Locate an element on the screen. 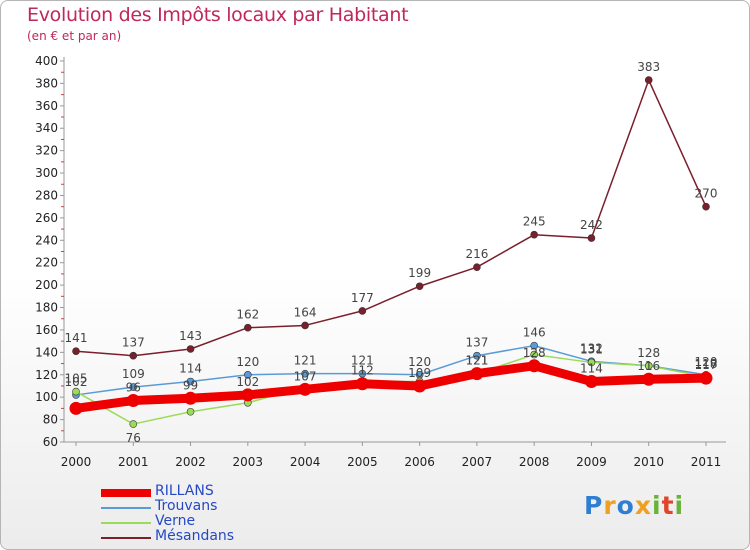 The width and height of the screenshot is (750, 550). series-line-rillans is located at coordinates (391, 387).